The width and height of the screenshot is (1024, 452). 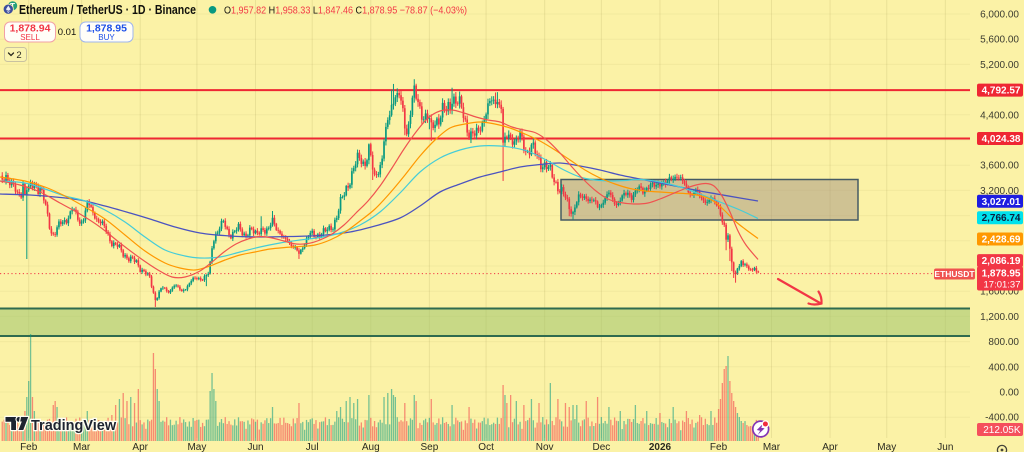 I want to click on svg-text: SELL, so click(x=30, y=37).